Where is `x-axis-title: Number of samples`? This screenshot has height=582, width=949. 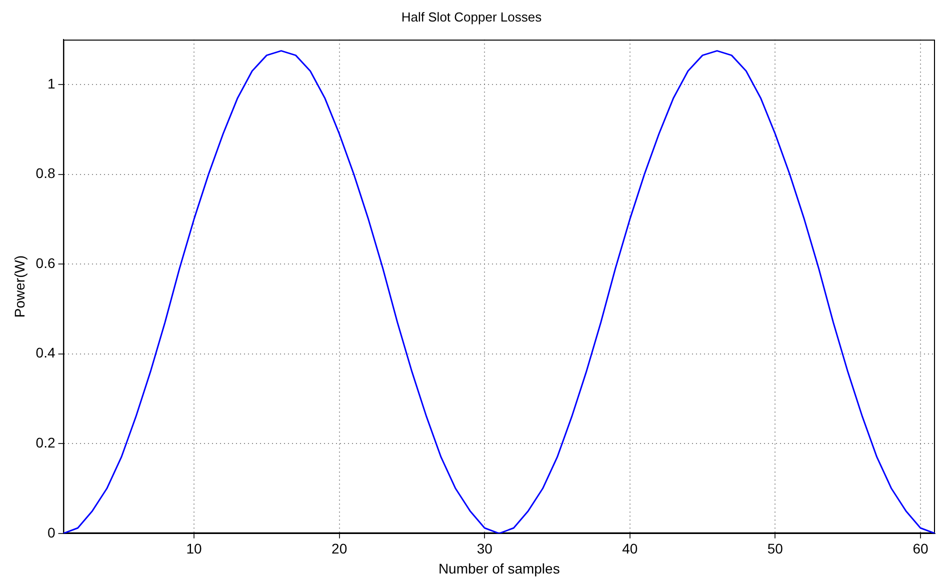
x-axis-title: Number of samples is located at coordinates (499, 568).